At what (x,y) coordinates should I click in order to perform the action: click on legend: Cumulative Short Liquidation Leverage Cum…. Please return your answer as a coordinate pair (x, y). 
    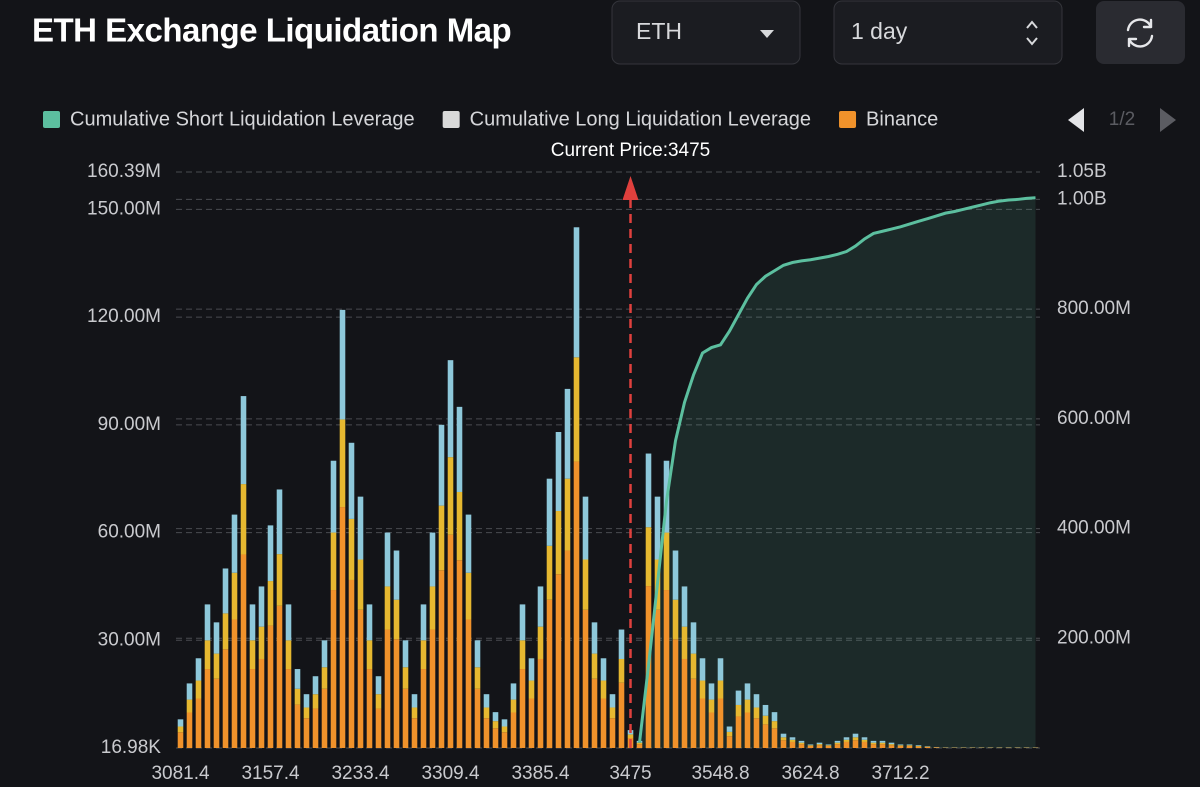
    Looking at the image, I should click on (490, 119).